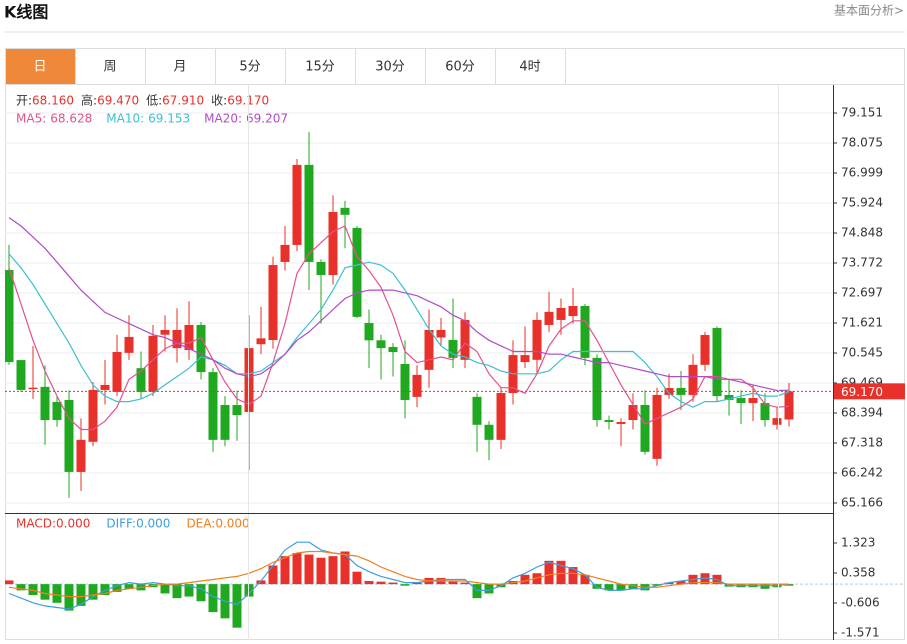 This screenshot has height=644, width=907. What do you see at coordinates (862, 352) in the screenshot?
I see `y-tick-label: 70.545` at bounding box center [862, 352].